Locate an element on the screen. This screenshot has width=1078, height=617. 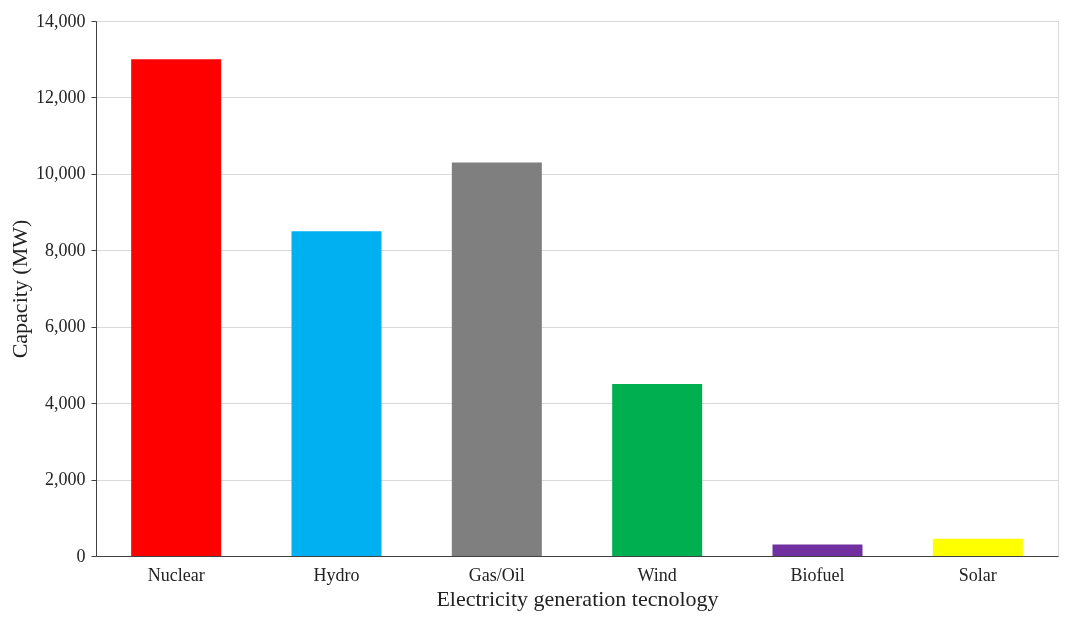
x-tick-label: Biofuel is located at coordinates (817, 574).